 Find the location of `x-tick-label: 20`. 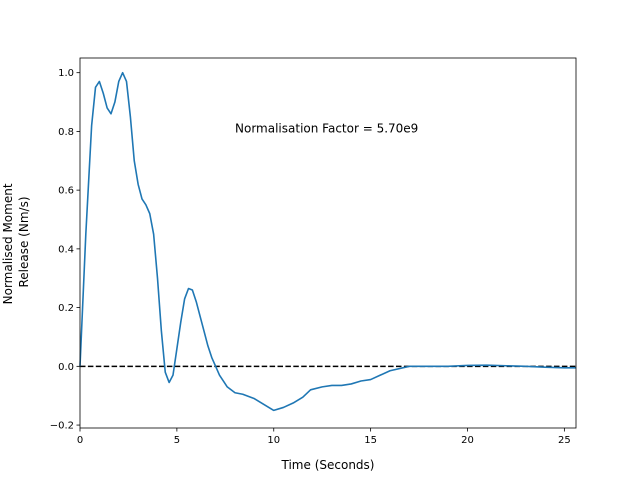

x-tick-label: 20 is located at coordinates (467, 440).